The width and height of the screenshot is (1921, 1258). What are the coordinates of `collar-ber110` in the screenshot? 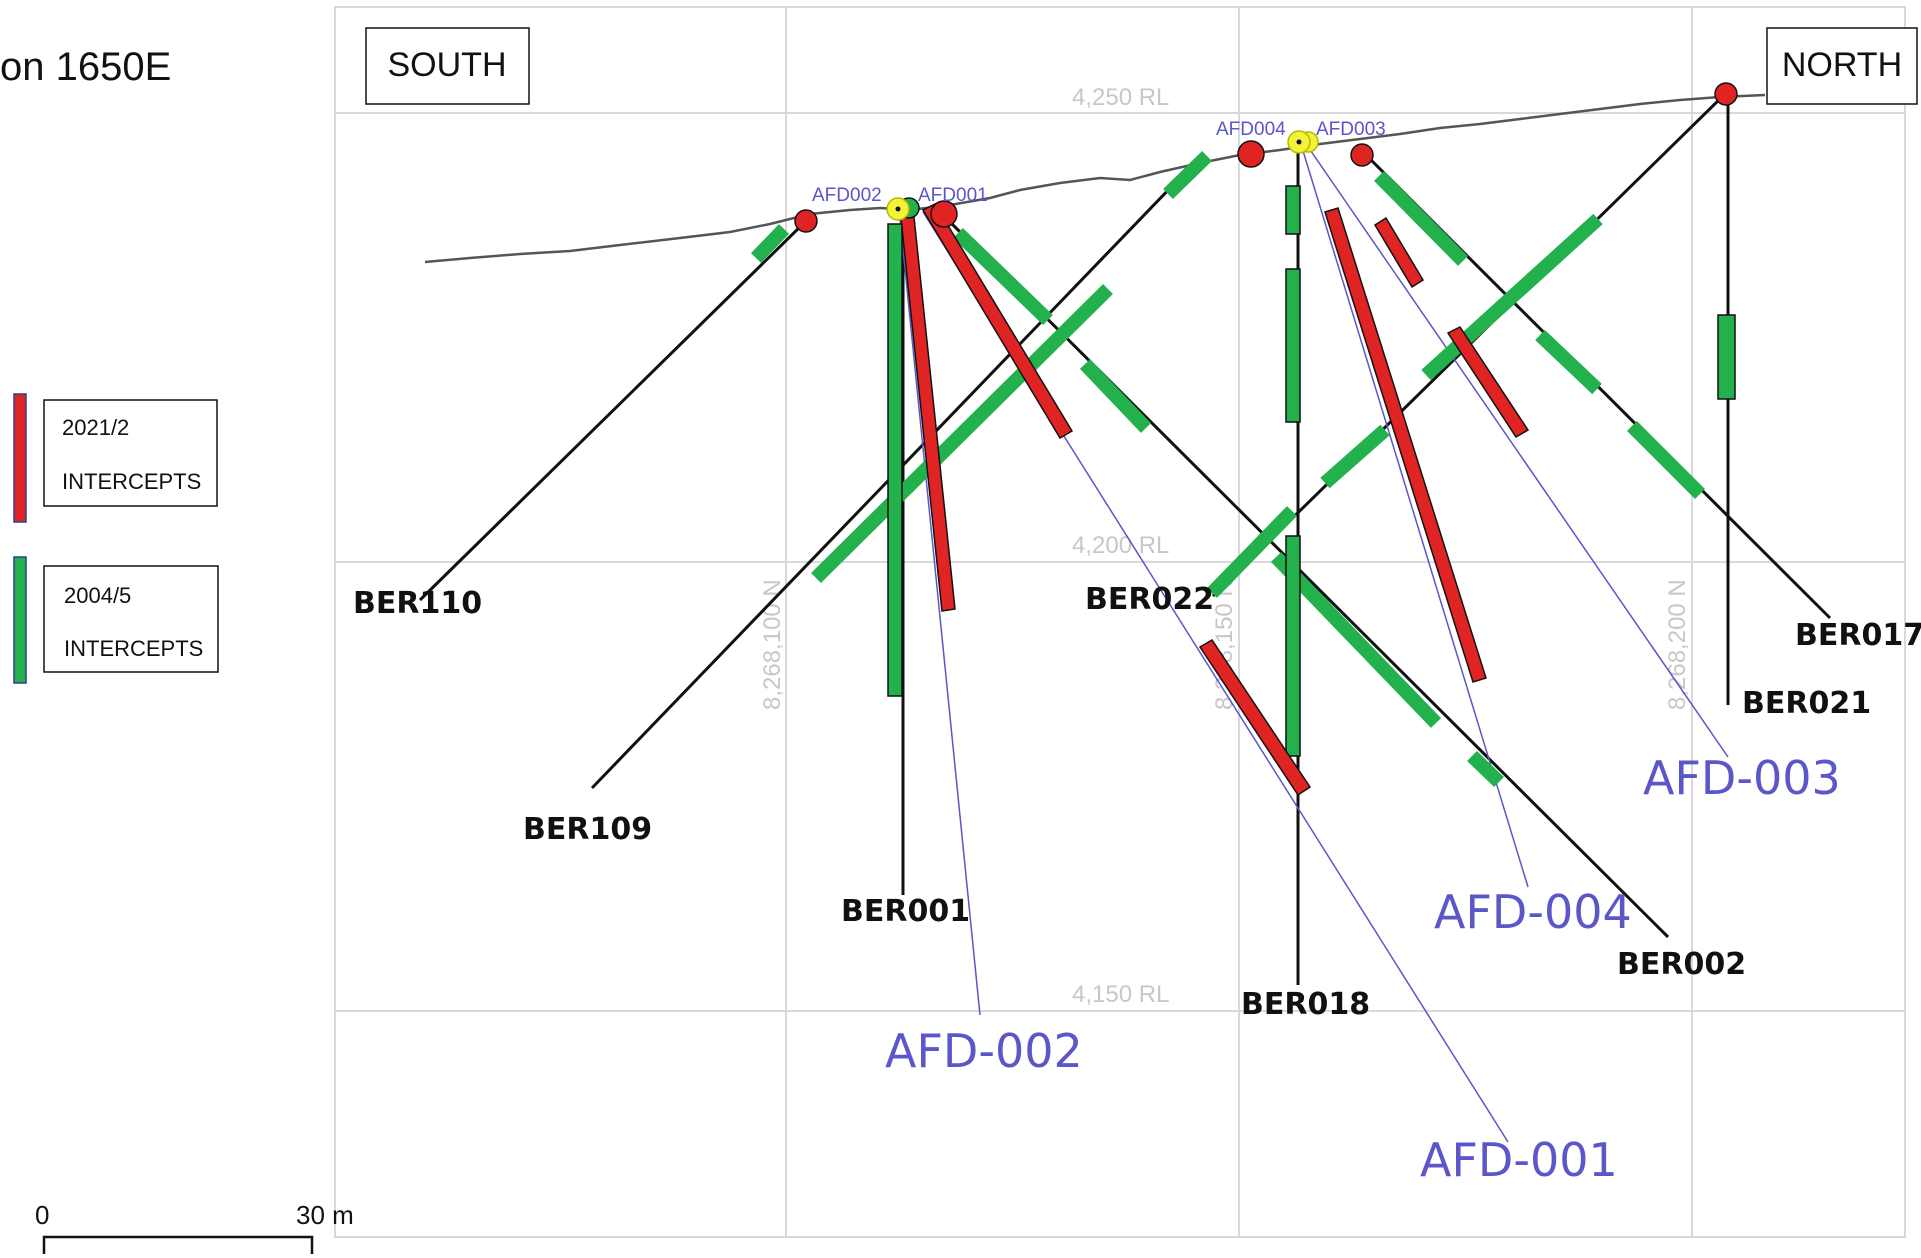 It's located at (806, 221).